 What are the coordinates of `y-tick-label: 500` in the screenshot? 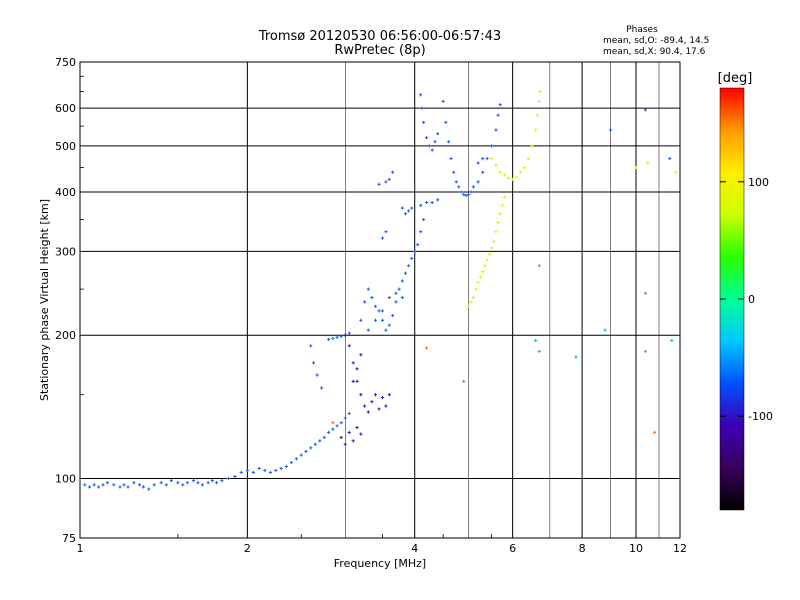 It's located at (65, 146).